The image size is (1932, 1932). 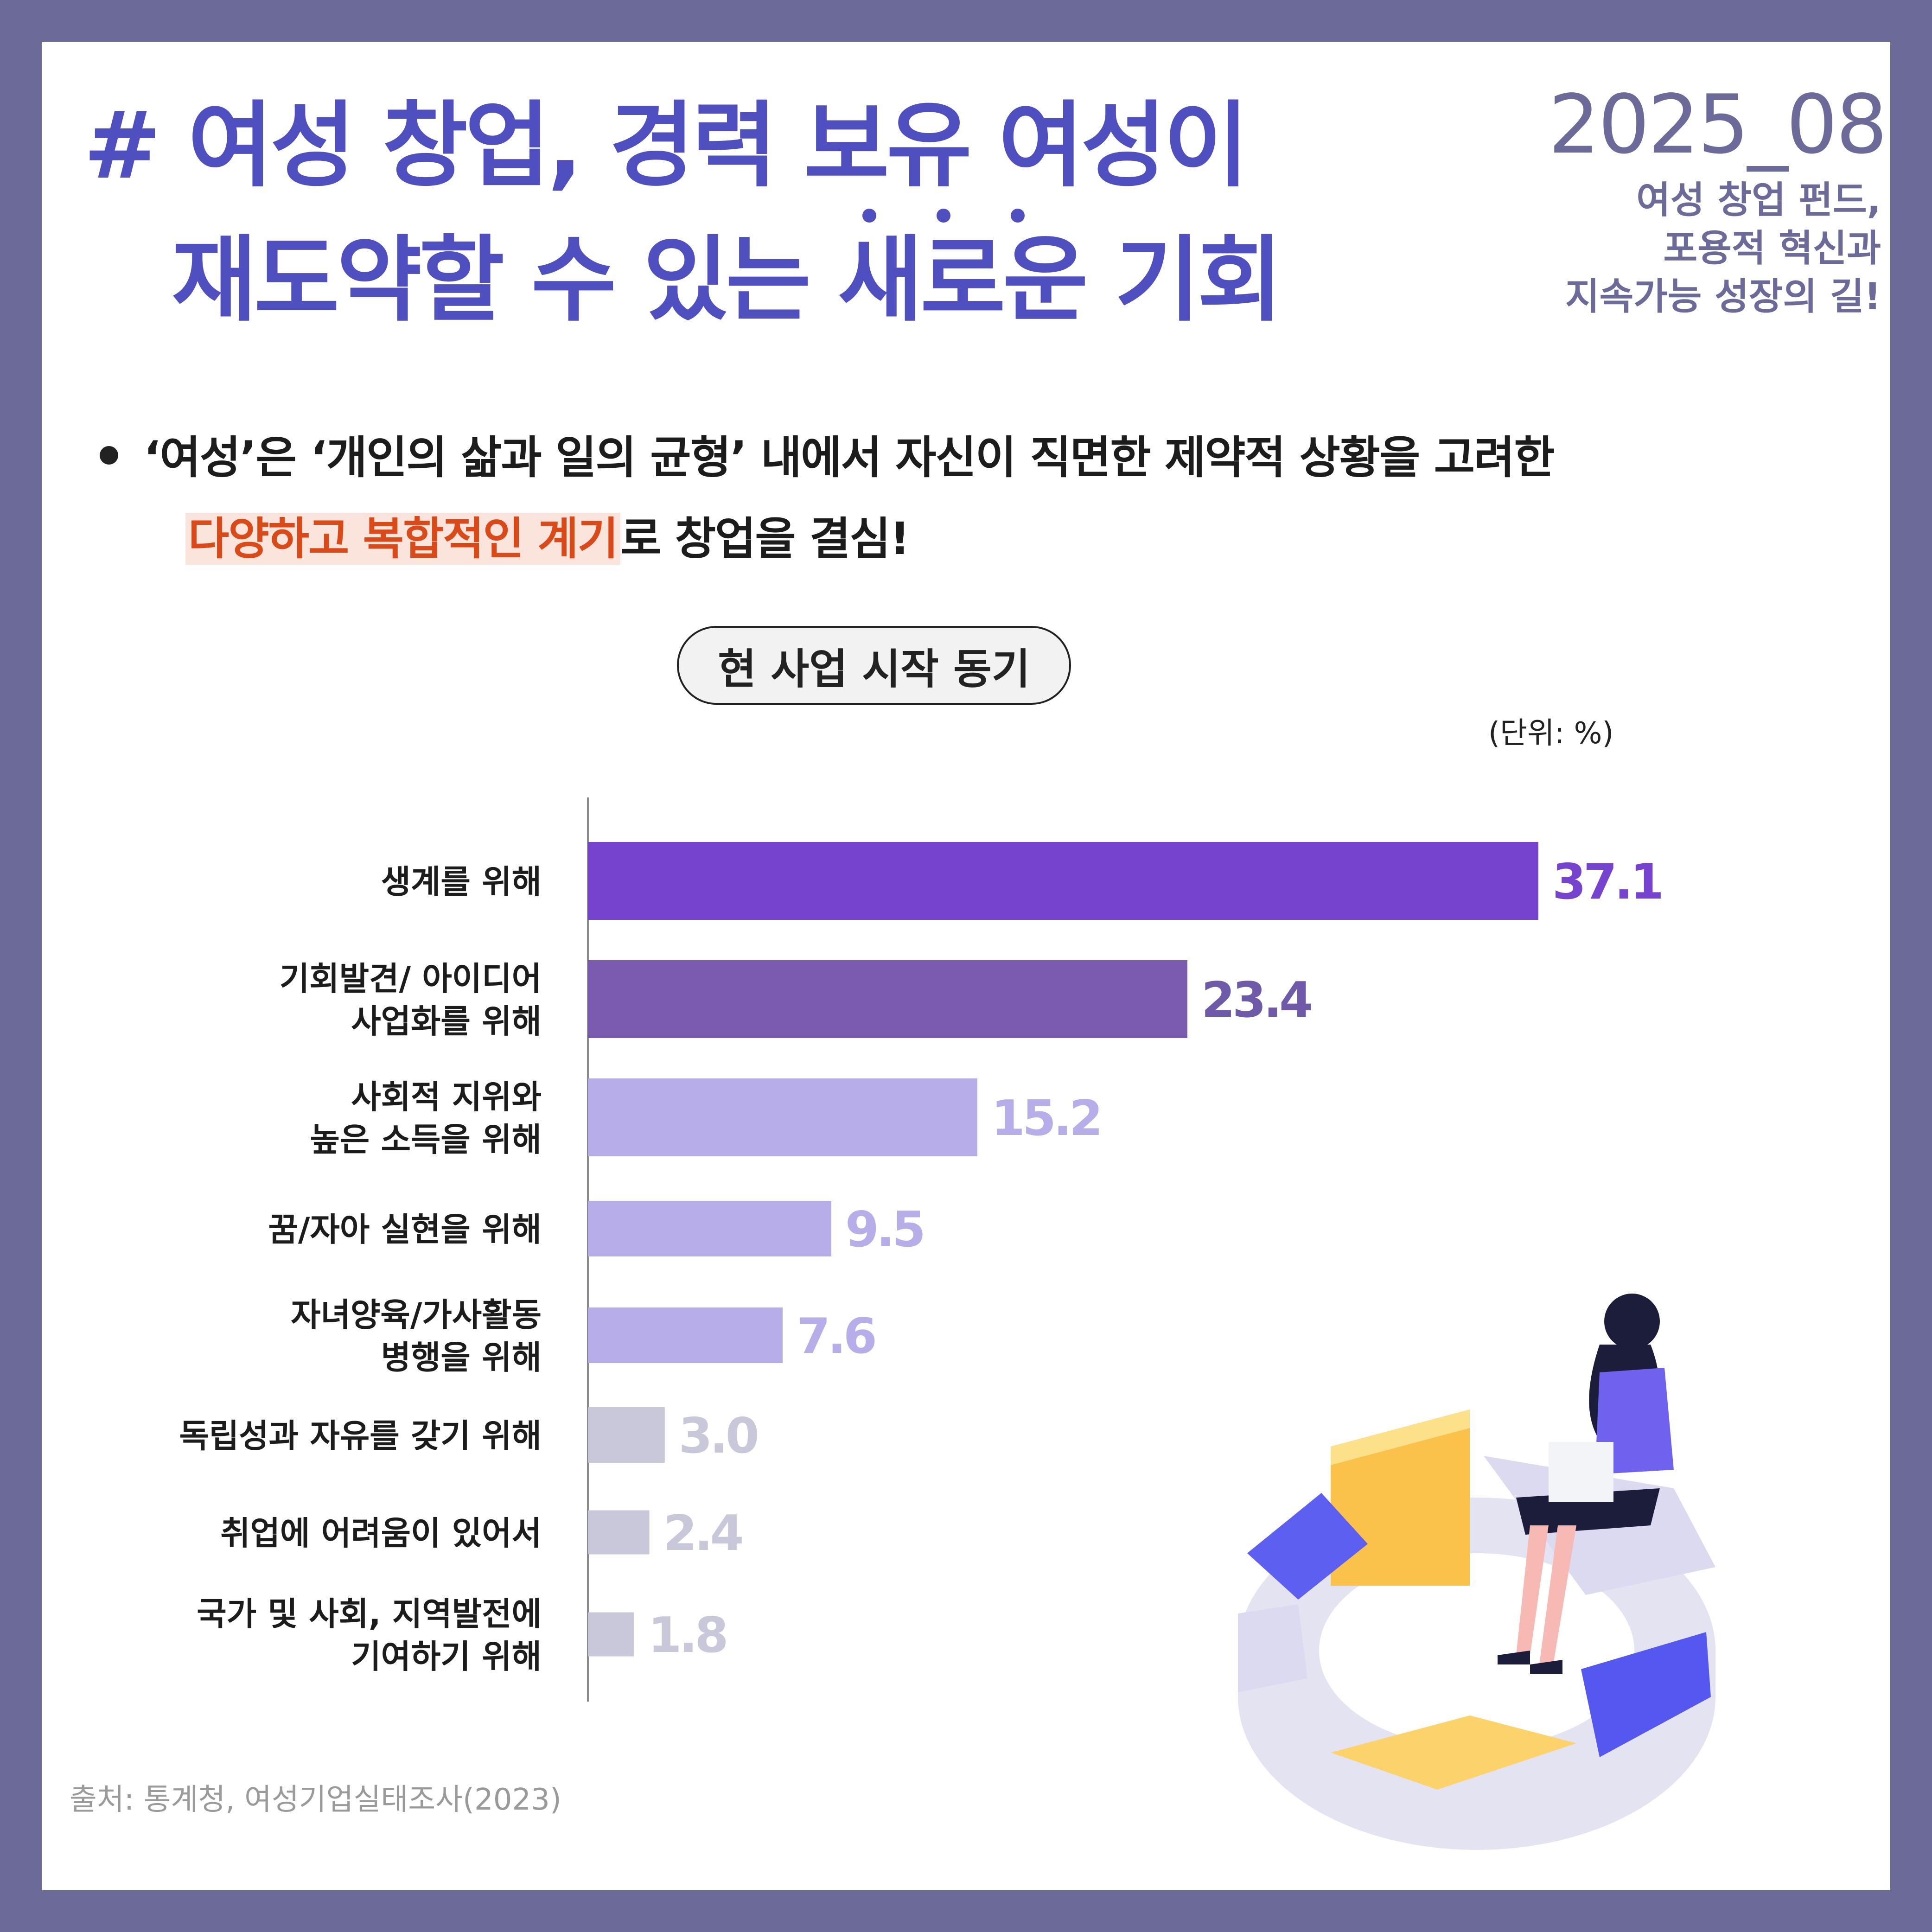 I want to click on category-label-2-0: 사회적 지위와, so click(x=447, y=1097).